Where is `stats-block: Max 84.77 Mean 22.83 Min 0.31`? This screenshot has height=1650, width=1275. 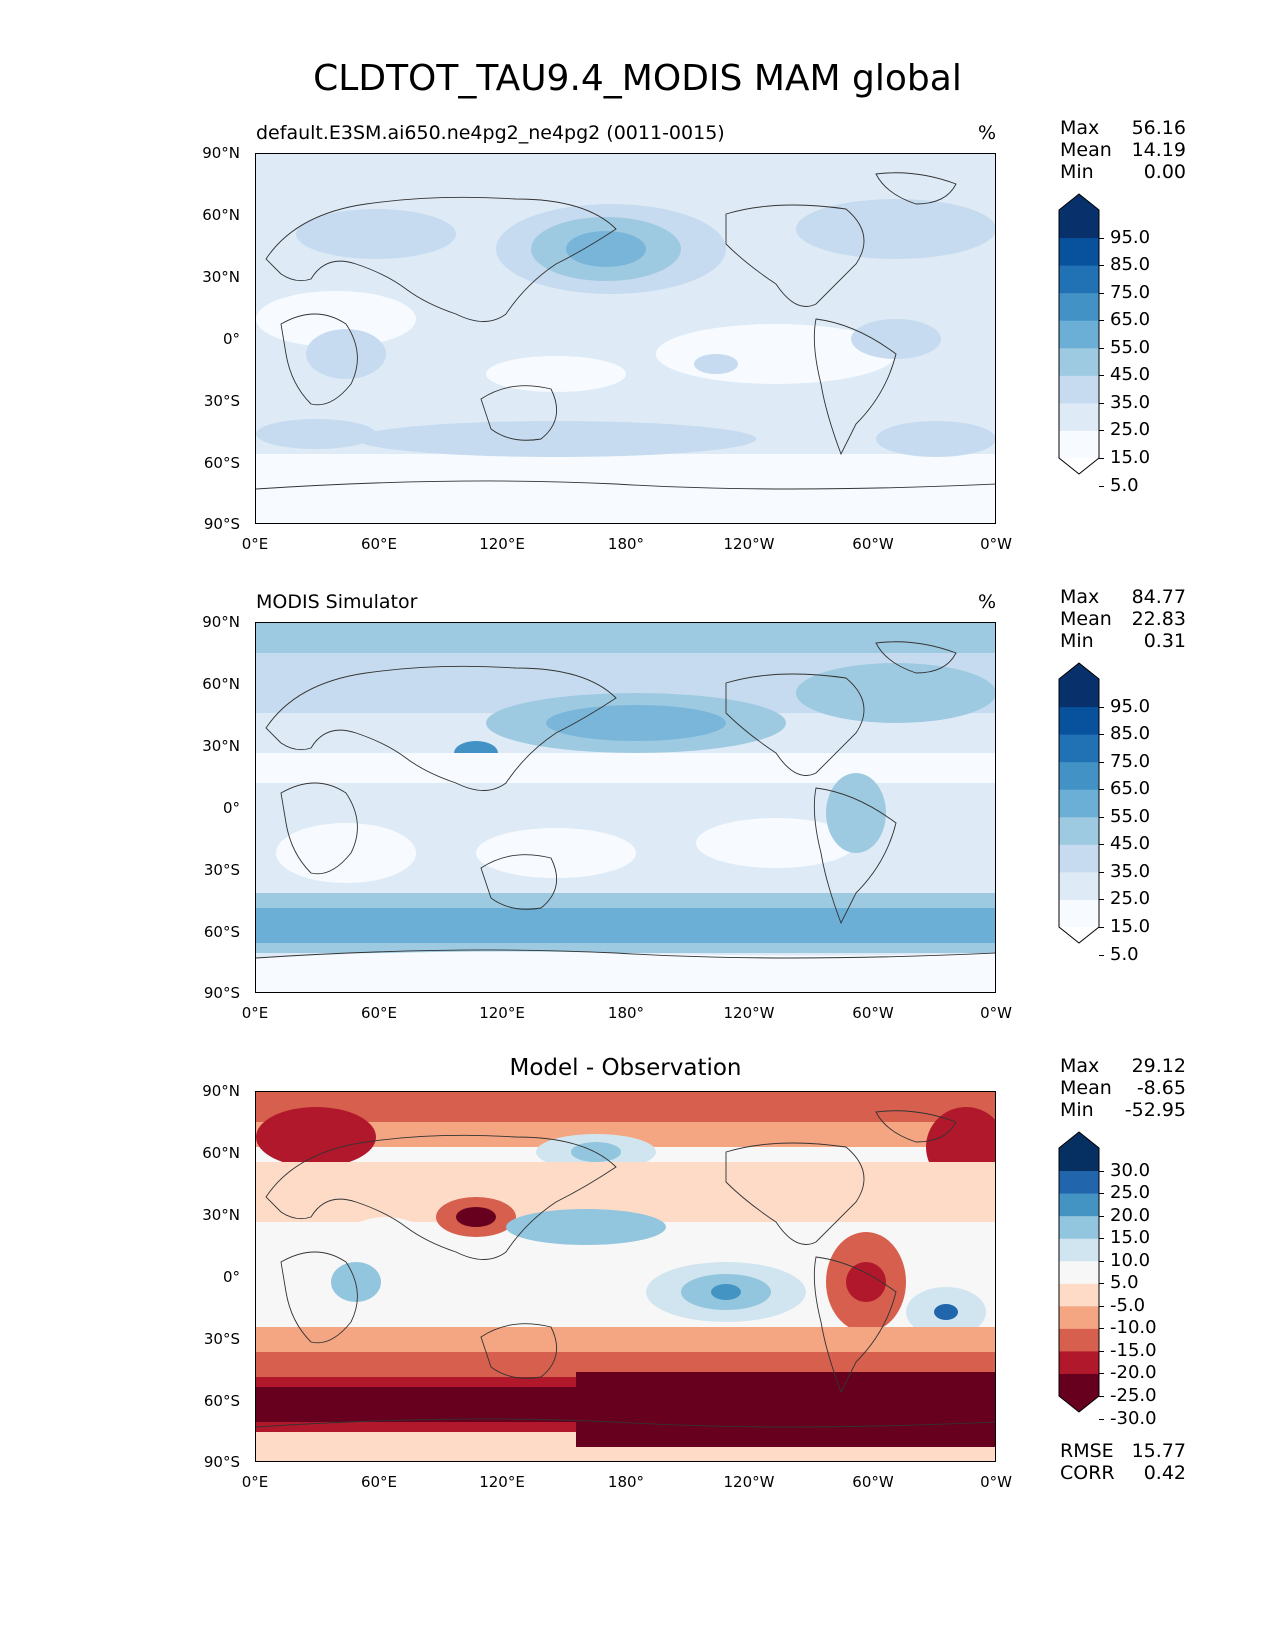 stats-block: Max 84.77 Mean 22.83 Min 0.31 is located at coordinates (1123, 619).